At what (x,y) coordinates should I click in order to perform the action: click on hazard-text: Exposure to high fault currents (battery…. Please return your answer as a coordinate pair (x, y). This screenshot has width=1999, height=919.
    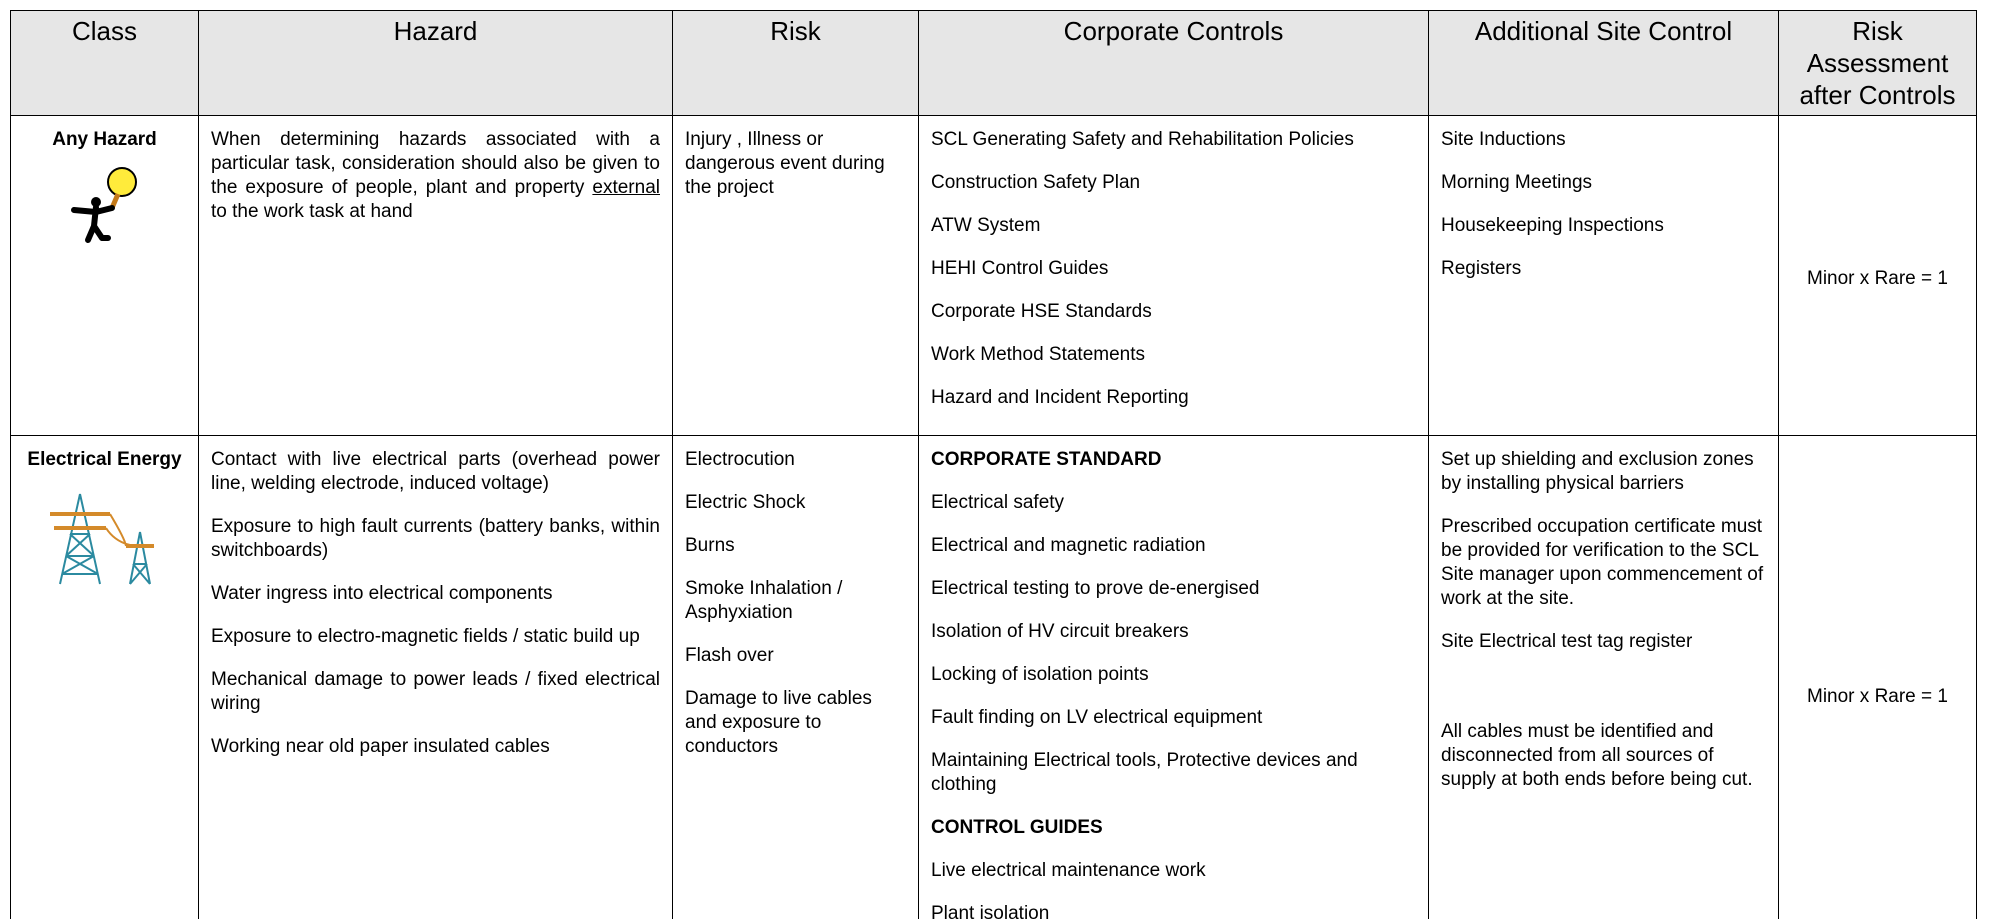
    Looking at the image, I should click on (435, 538).